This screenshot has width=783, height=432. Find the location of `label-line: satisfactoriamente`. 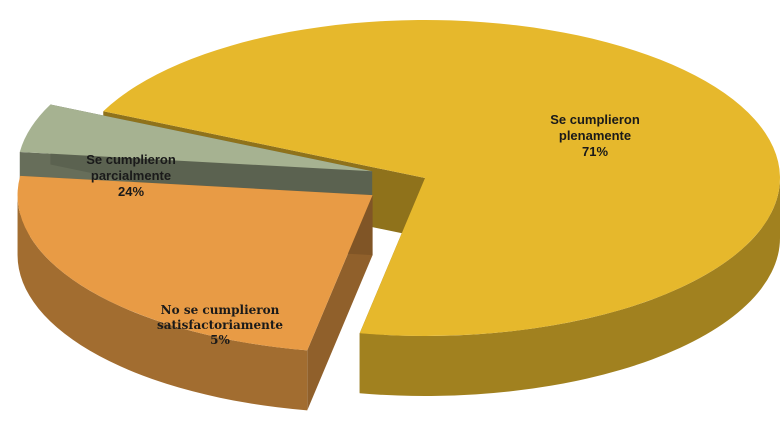

label-line: satisfactoriamente is located at coordinates (220, 325).